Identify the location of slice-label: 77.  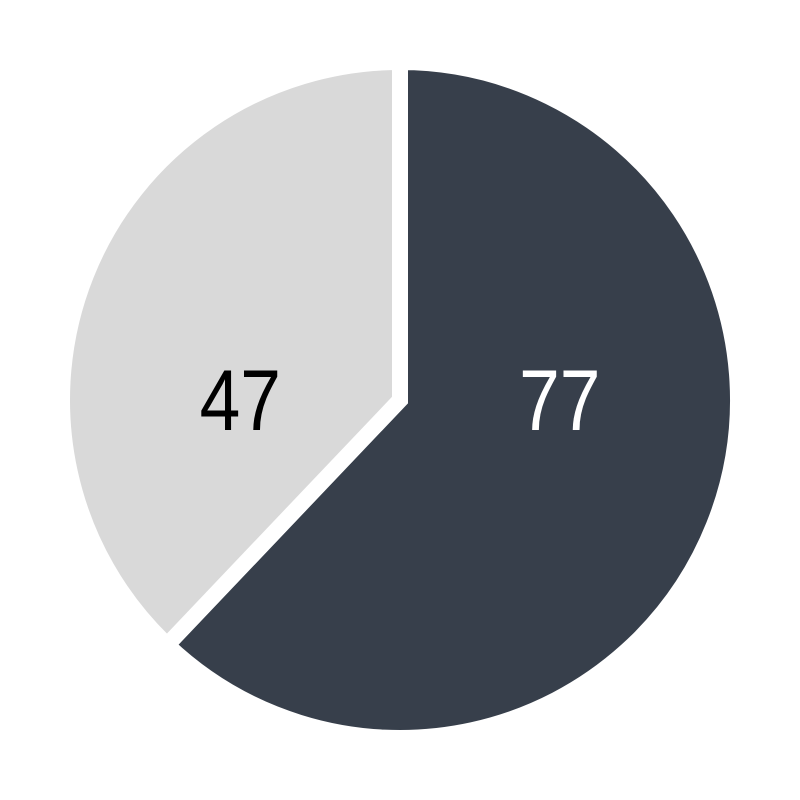
(559, 400).